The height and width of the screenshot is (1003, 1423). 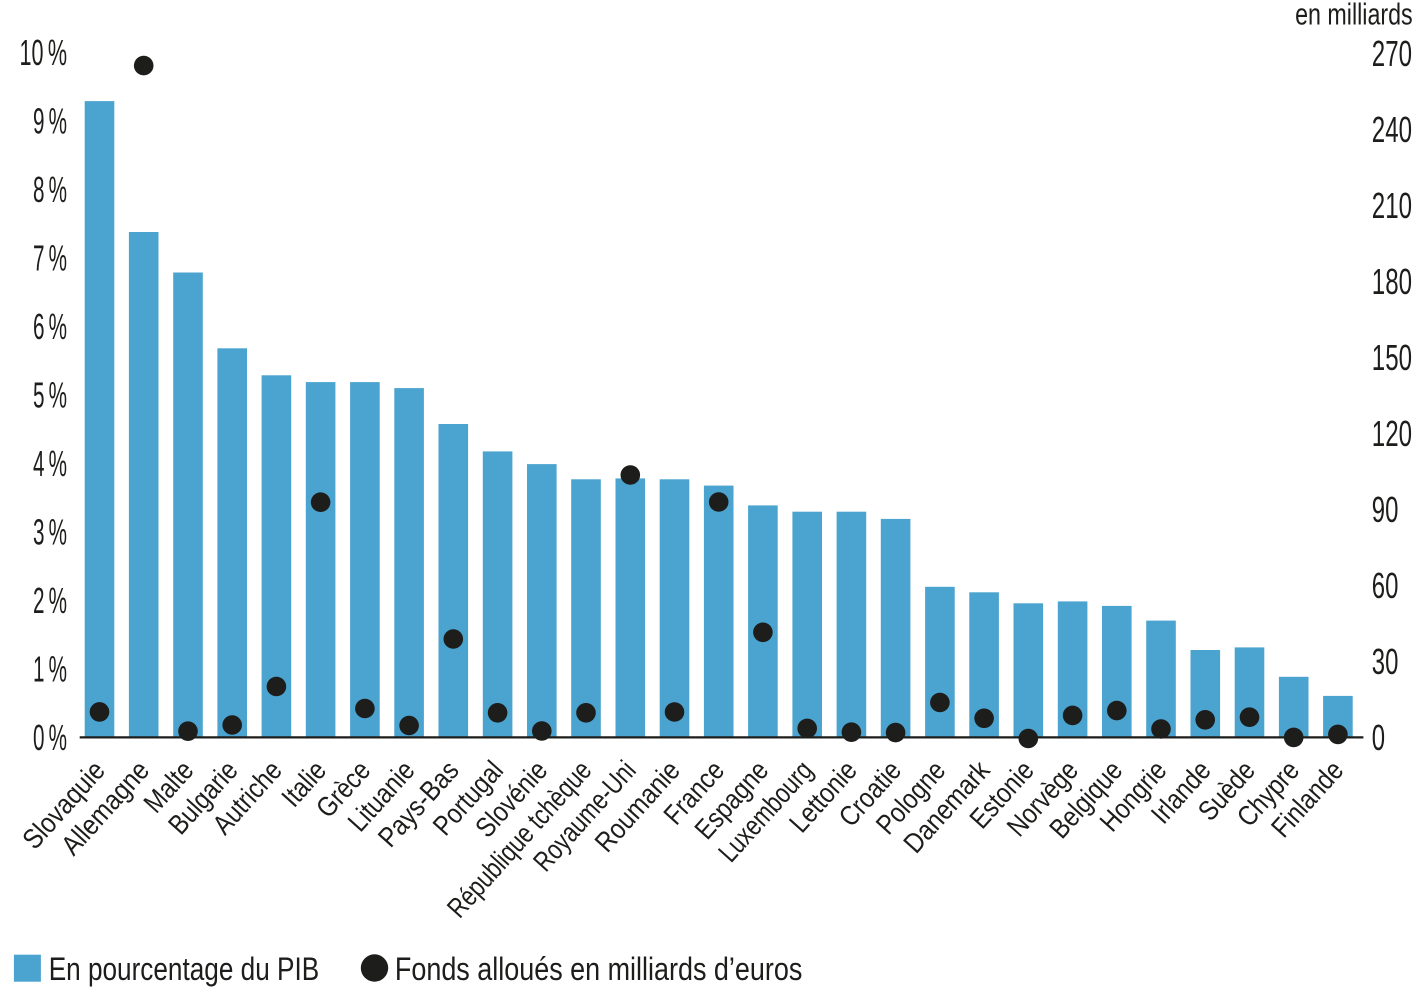 I want to click on svg-text:Fonds alloués en milliards d’e: Fonds alloués en milliards d’euros, so click(x=598, y=969).